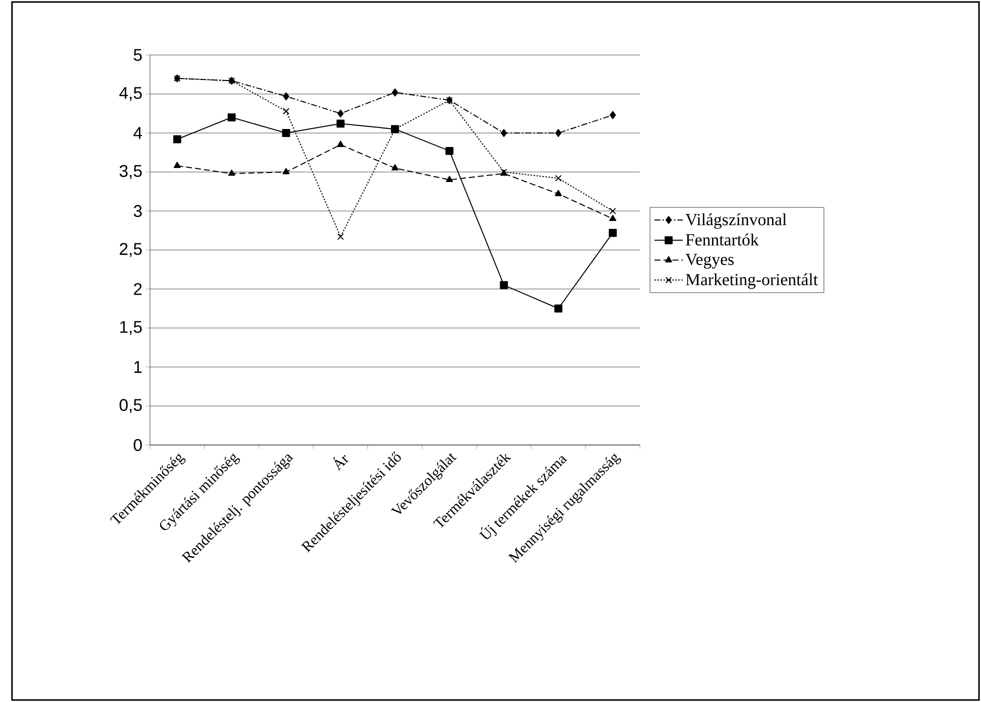 The width and height of the screenshot is (981, 702). I want to click on y-tick-label: 2,5, so click(131, 250).